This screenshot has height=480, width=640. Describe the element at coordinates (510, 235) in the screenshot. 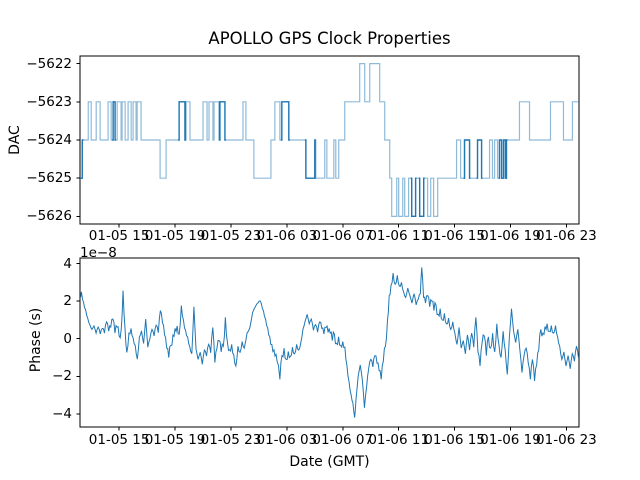

I see `x-tick-label-top: 01-06 19` at that location.